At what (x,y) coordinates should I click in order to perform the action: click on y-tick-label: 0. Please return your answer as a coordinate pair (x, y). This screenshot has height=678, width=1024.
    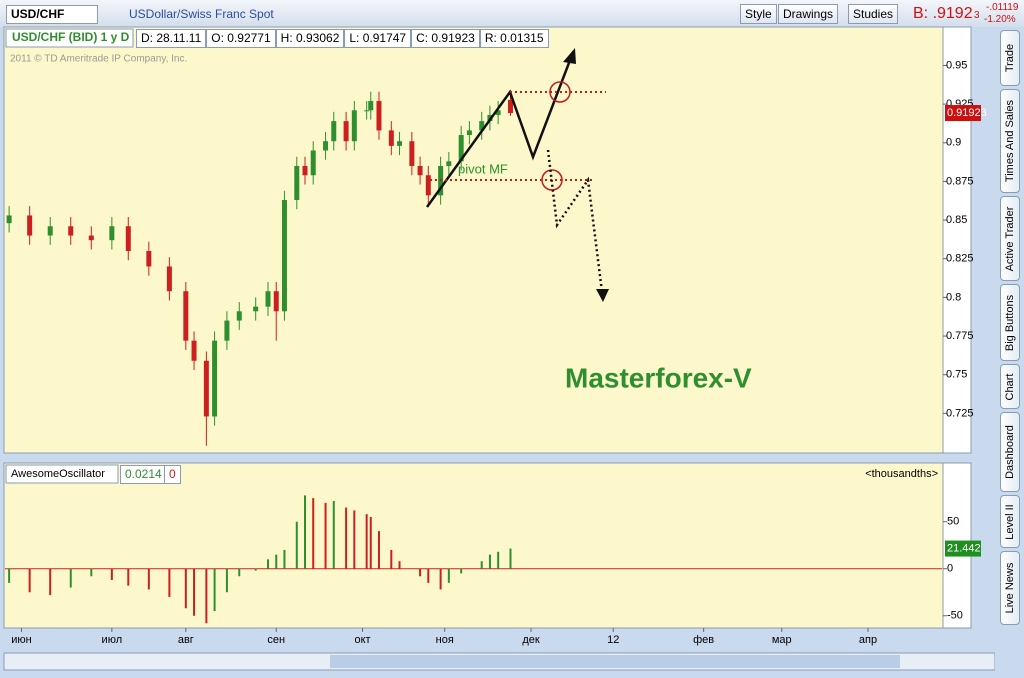
    Looking at the image, I should click on (950, 569).